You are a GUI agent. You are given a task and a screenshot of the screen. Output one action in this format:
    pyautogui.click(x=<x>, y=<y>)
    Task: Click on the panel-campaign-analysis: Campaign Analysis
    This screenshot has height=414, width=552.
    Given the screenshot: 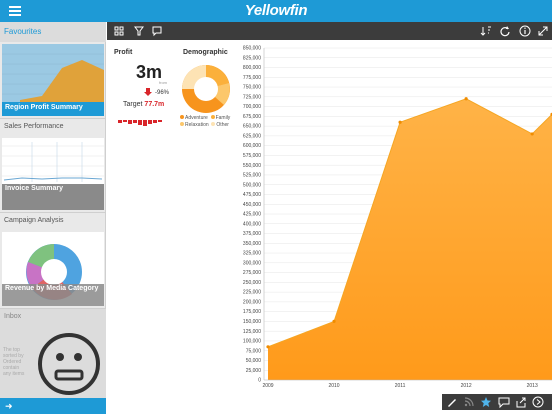 What is the action you would take?
    pyautogui.click(x=53, y=259)
    